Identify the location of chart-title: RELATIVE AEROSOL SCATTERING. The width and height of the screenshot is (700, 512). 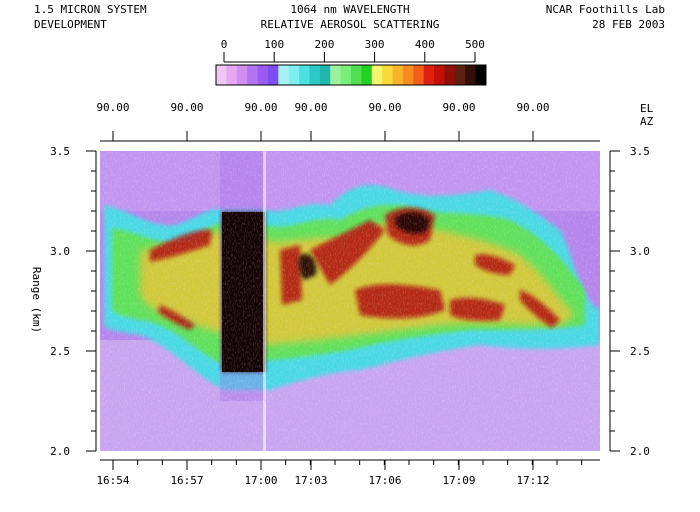
(350, 24).